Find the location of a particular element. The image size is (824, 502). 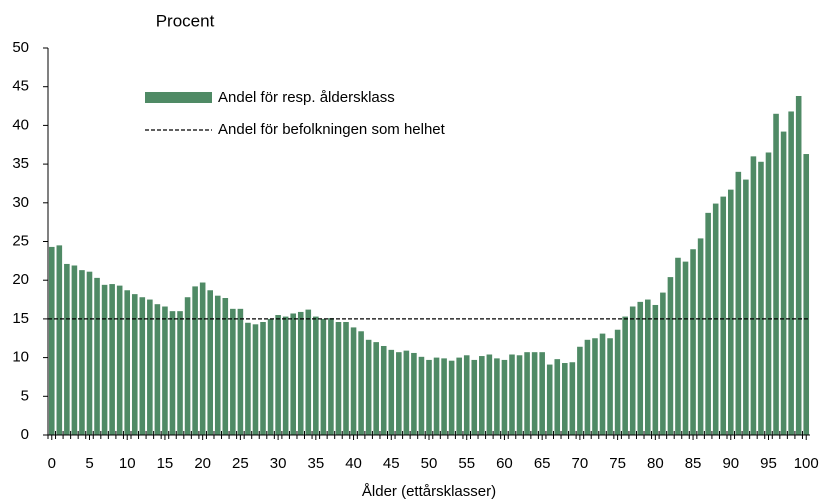

y-tick-label: 35 is located at coordinates (20, 163).